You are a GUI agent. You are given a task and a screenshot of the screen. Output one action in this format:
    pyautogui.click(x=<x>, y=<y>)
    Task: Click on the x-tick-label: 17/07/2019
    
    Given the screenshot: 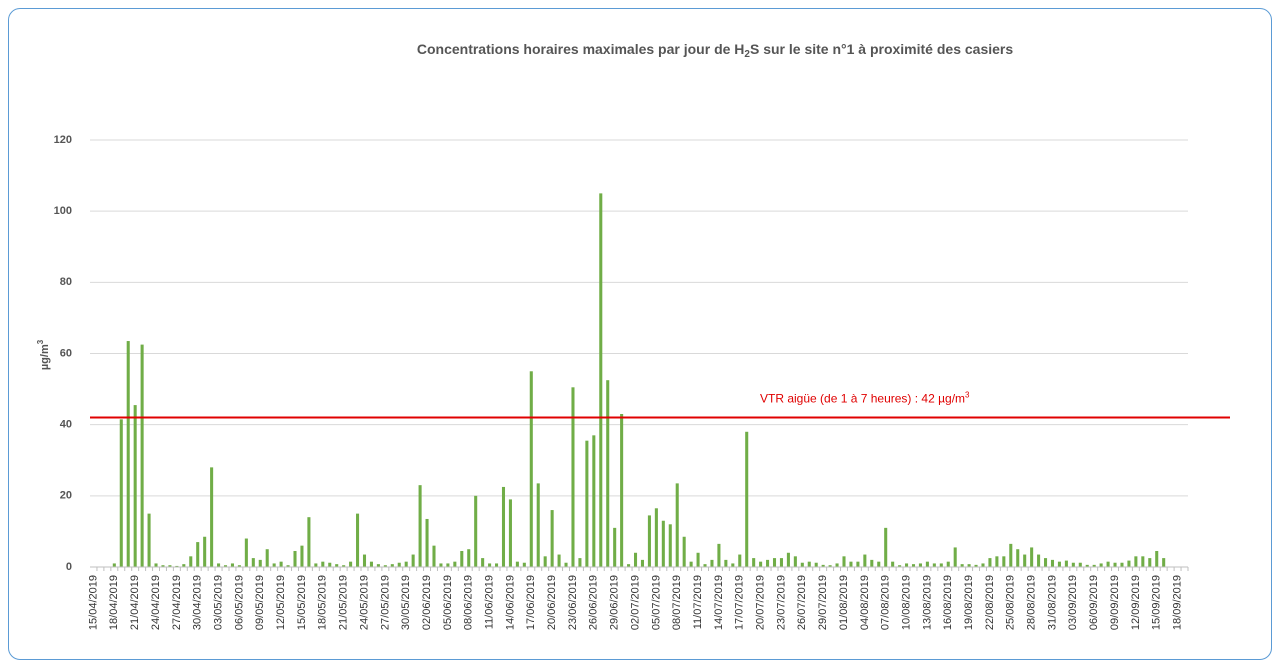 What is the action you would take?
    pyautogui.click(x=740, y=602)
    